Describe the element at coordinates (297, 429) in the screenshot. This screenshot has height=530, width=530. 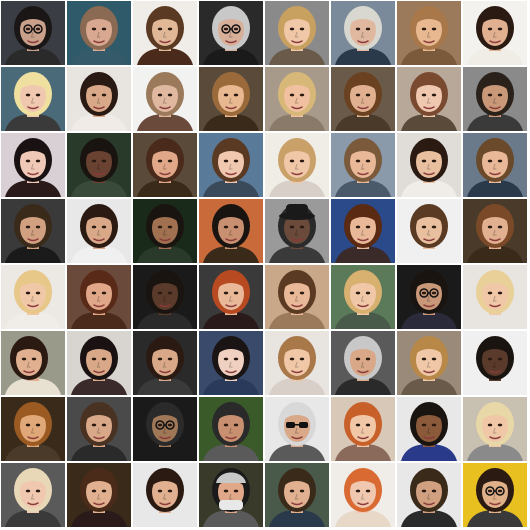
I see `face-with-sunglasses-icon` at that location.